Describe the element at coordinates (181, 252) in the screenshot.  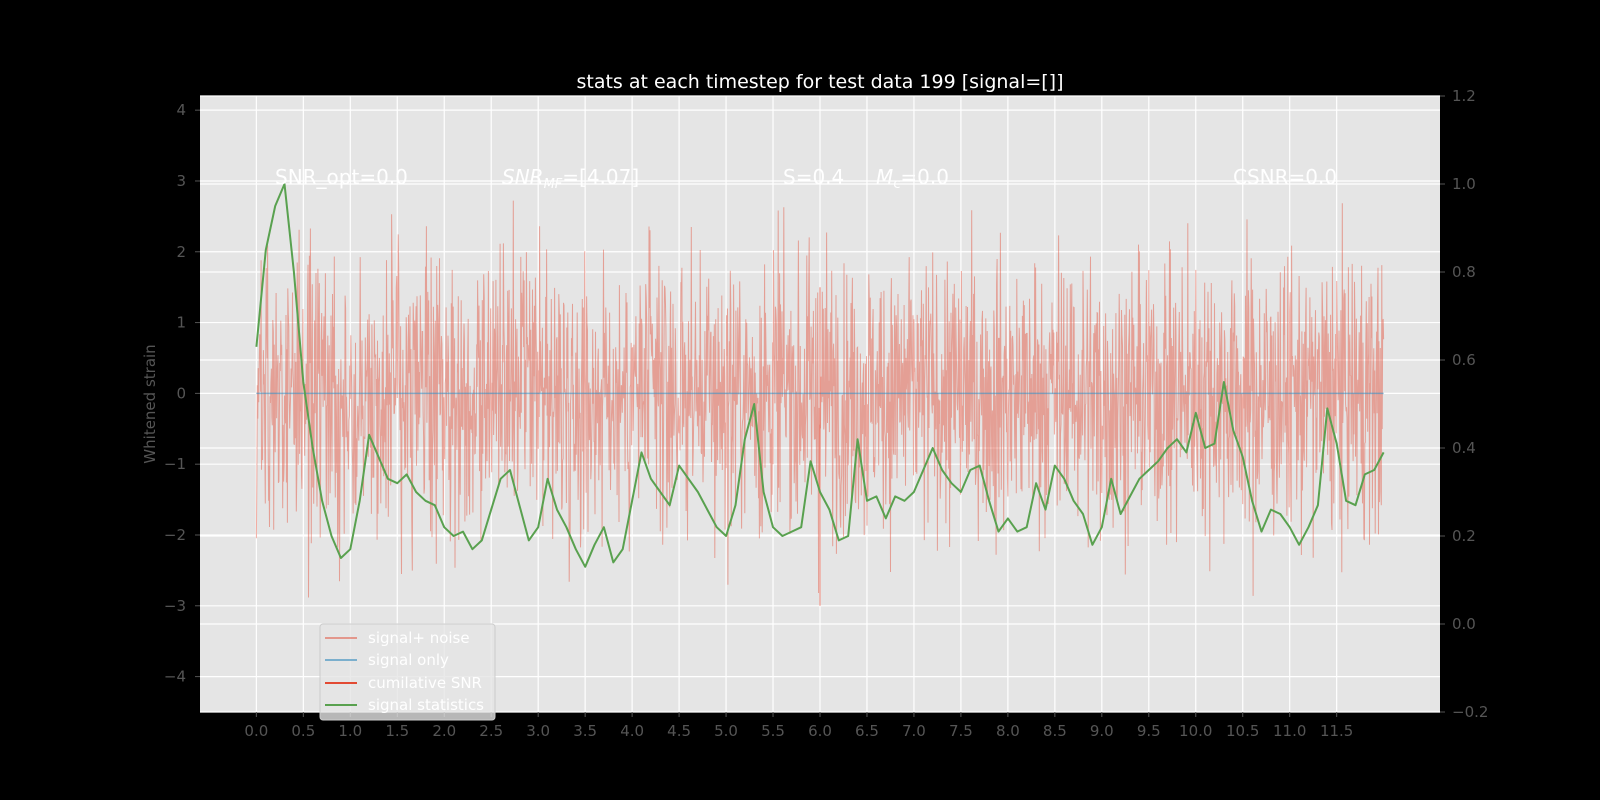
I see `y-tick-label: 2` at that location.